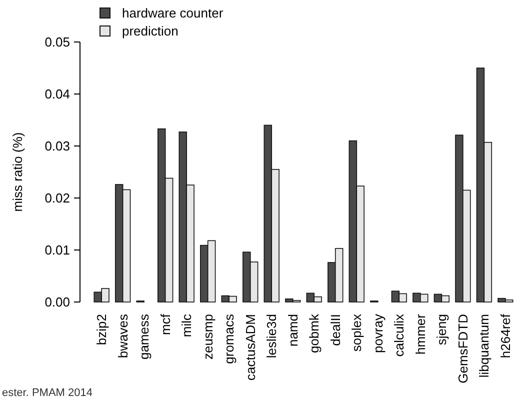 Image resolution: width=521 pixels, height=402 pixels. What do you see at coordinates (484, 346) in the screenshot?
I see `x-tick-label: libquantum` at bounding box center [484, 346].